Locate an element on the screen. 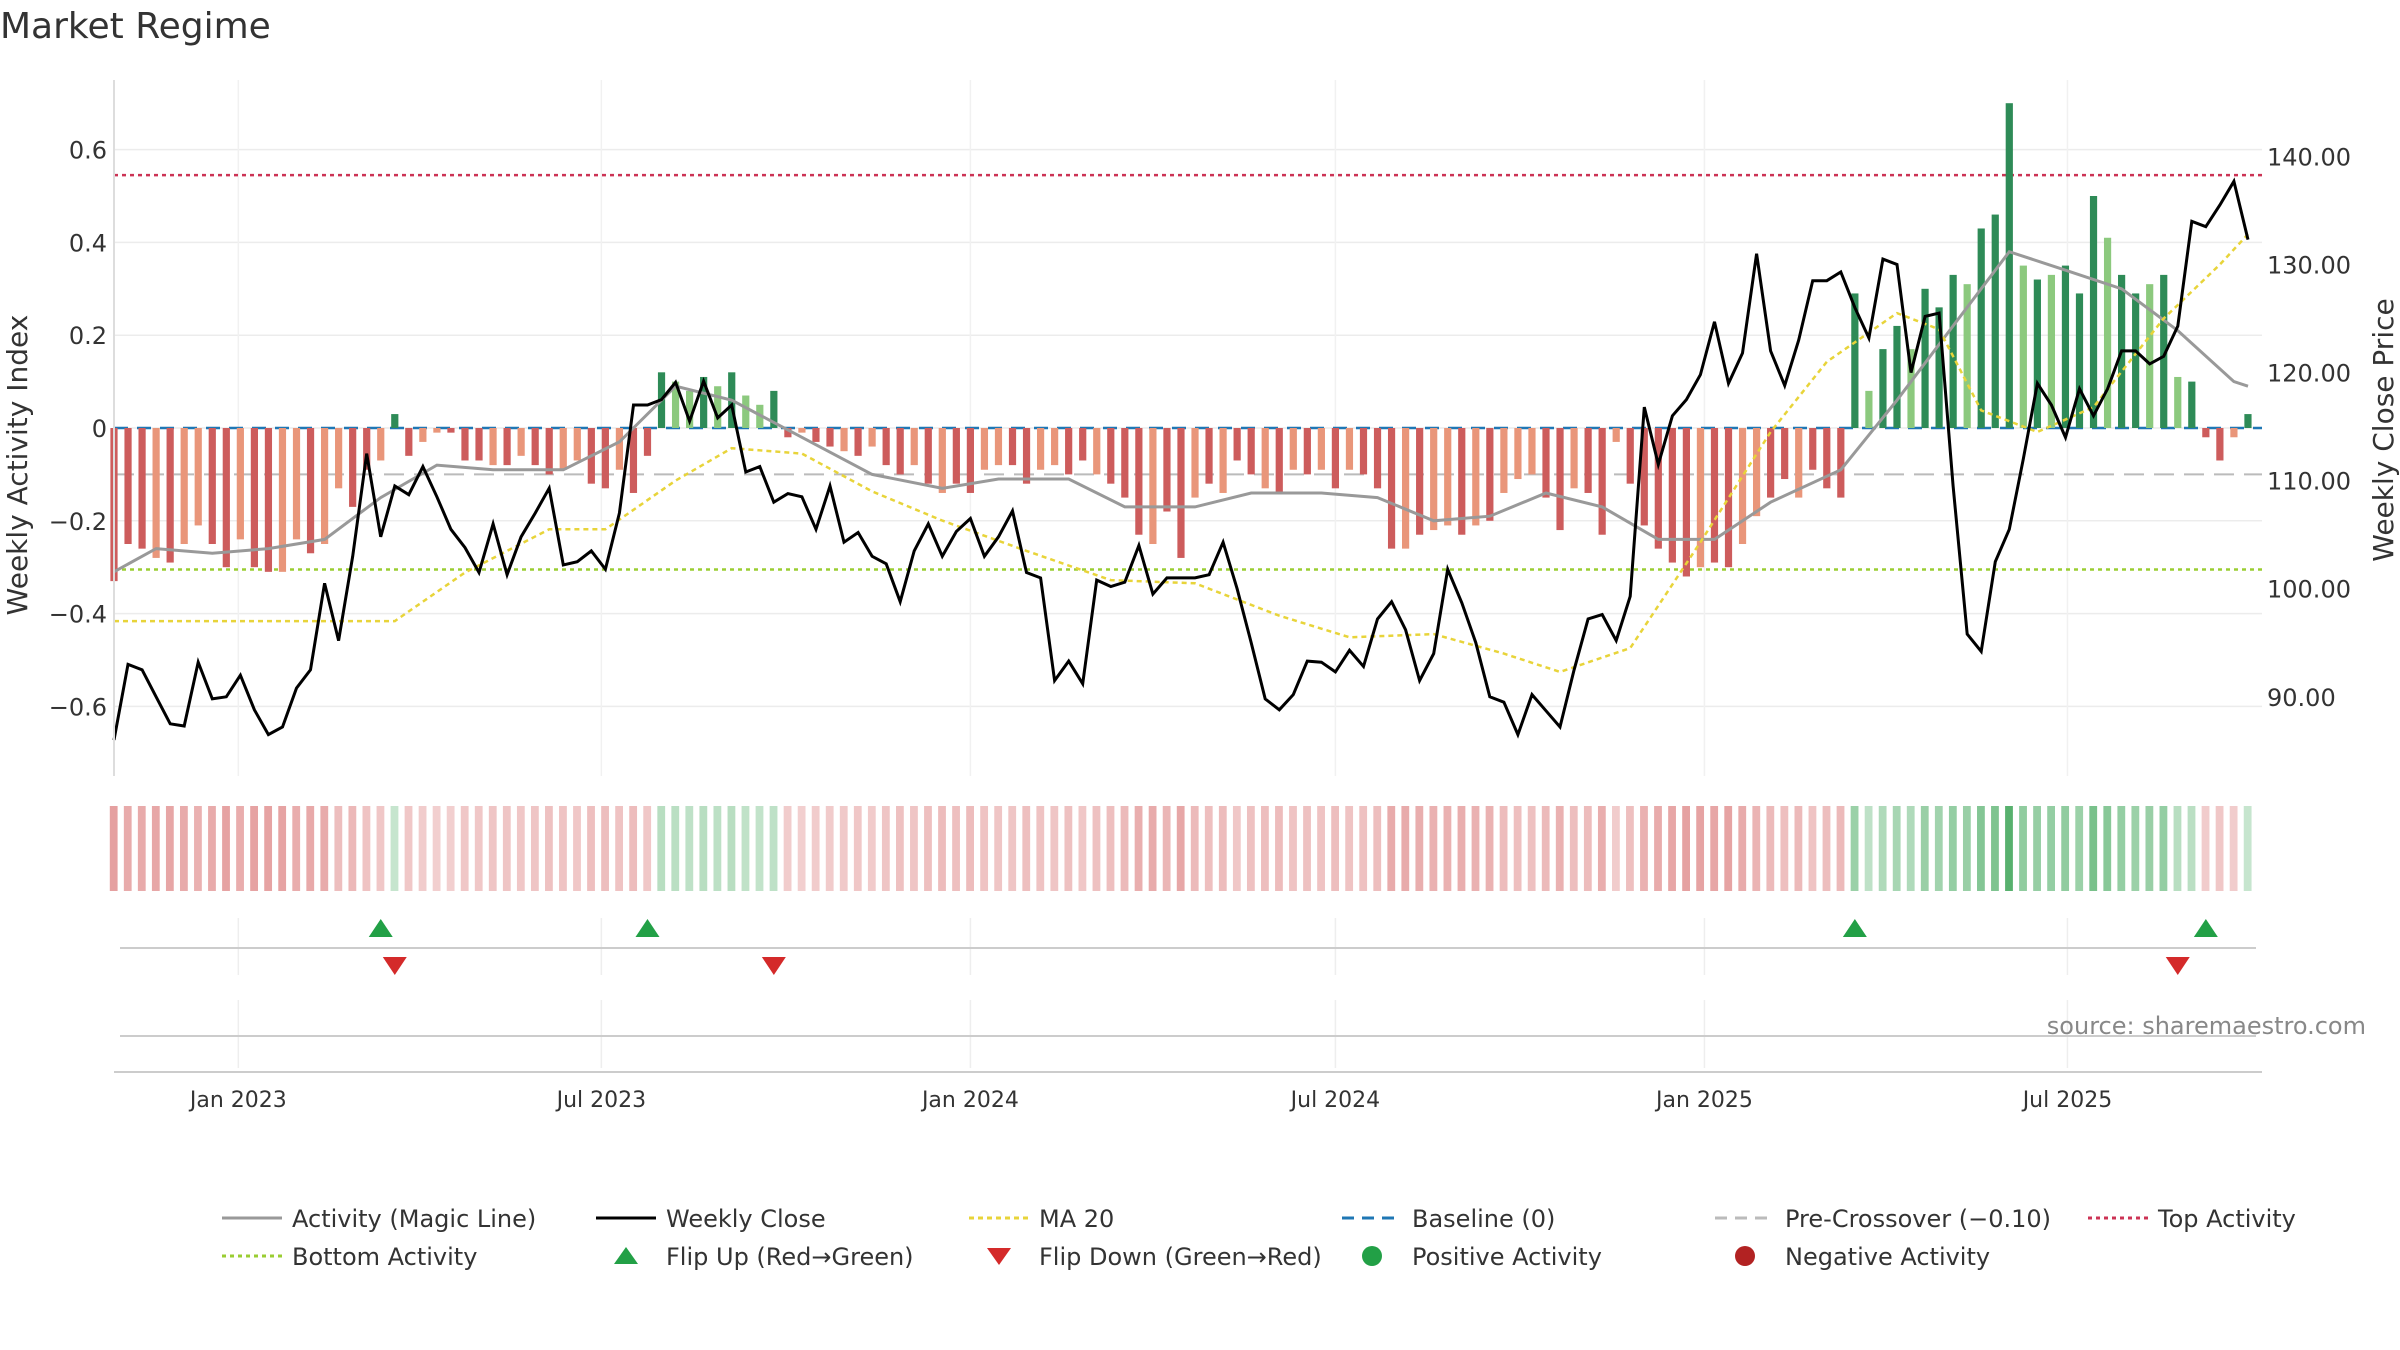 The height and width of the screenshot is (1350, 2400). legend-label: Flip Up (Red→Green) is located at coordinates (790, 1257).